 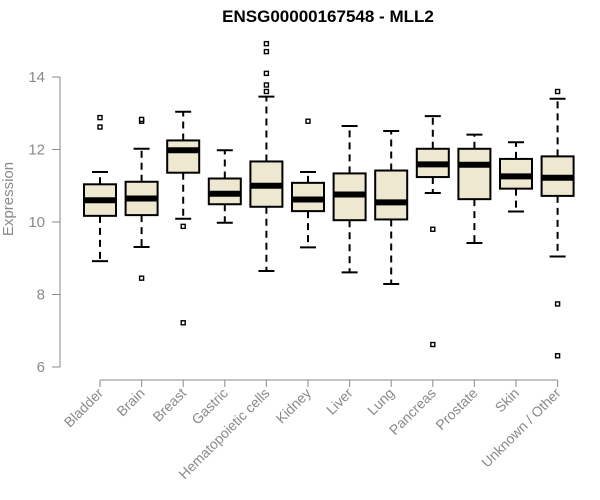 I want to click on y-axis: 6 8 10 12 14, so click(x=44, y=222).